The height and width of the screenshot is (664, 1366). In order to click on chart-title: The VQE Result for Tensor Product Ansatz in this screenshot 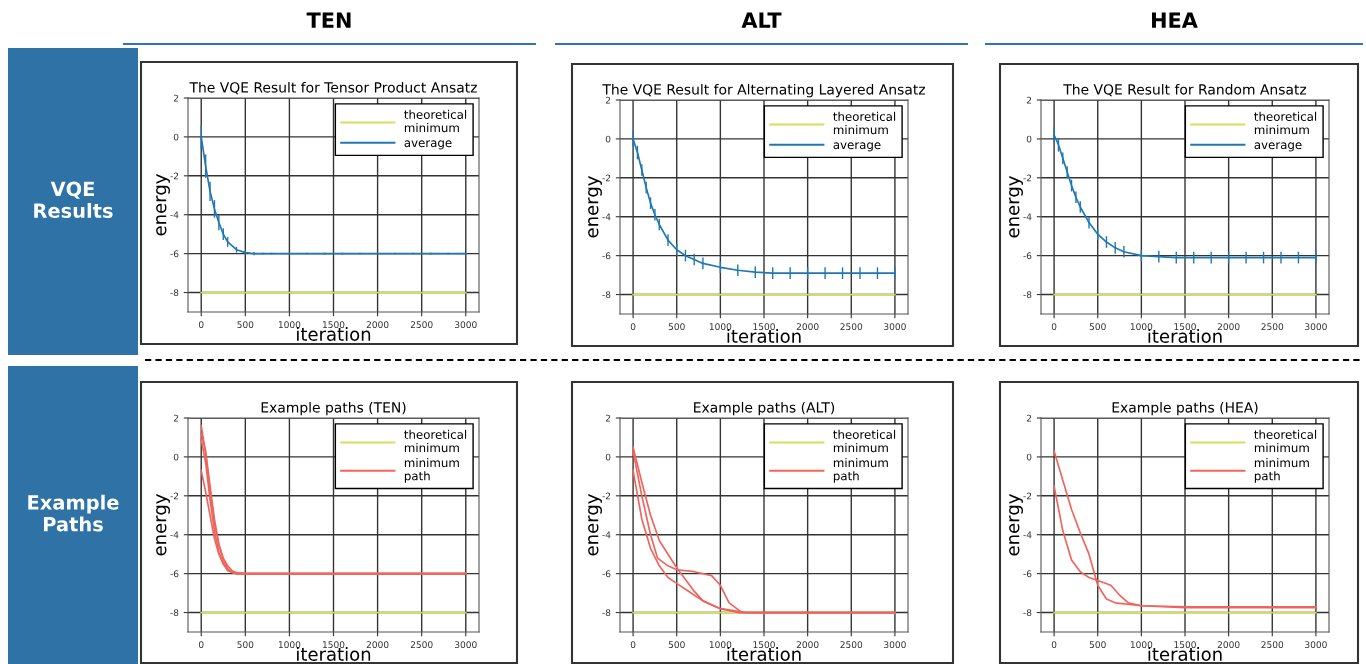, I will do `click(333, 88)`.